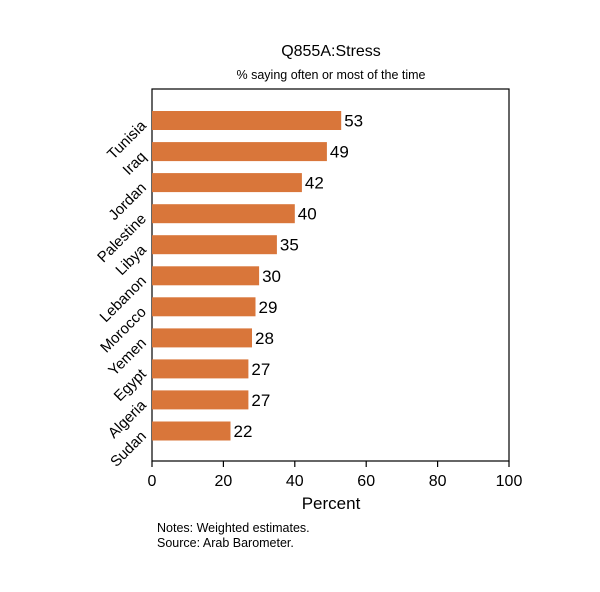  Describe the element at coordinates (204, 307) in the screenshot. I see `bar-morocco` at that location.